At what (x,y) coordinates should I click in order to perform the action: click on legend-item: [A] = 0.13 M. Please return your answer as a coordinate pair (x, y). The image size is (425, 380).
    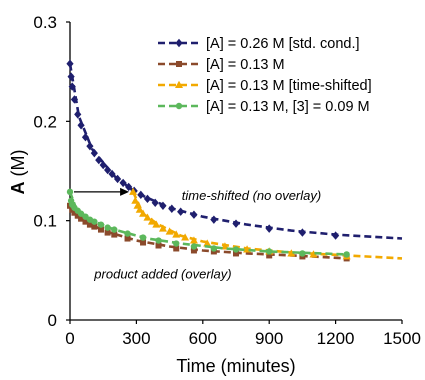
    Looking at the image, I should click on (221, 65).